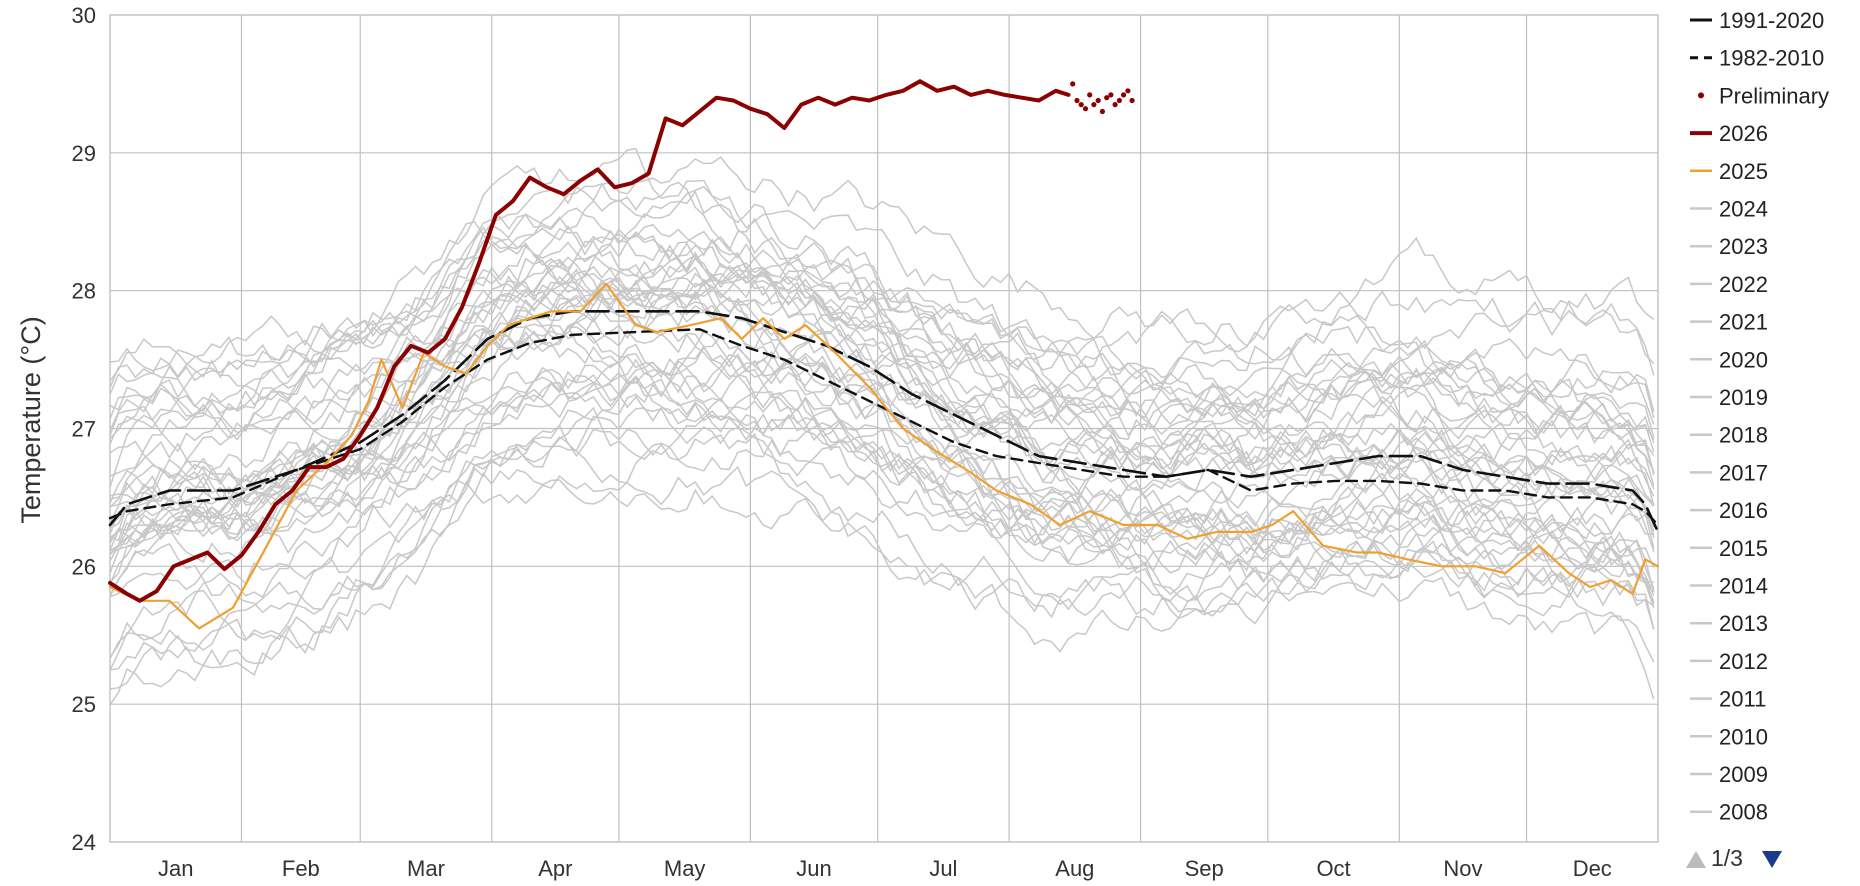 This screenshot has width=1860, height=886. I want to click on legend-label: 1991-2020, so click(1771, 20).